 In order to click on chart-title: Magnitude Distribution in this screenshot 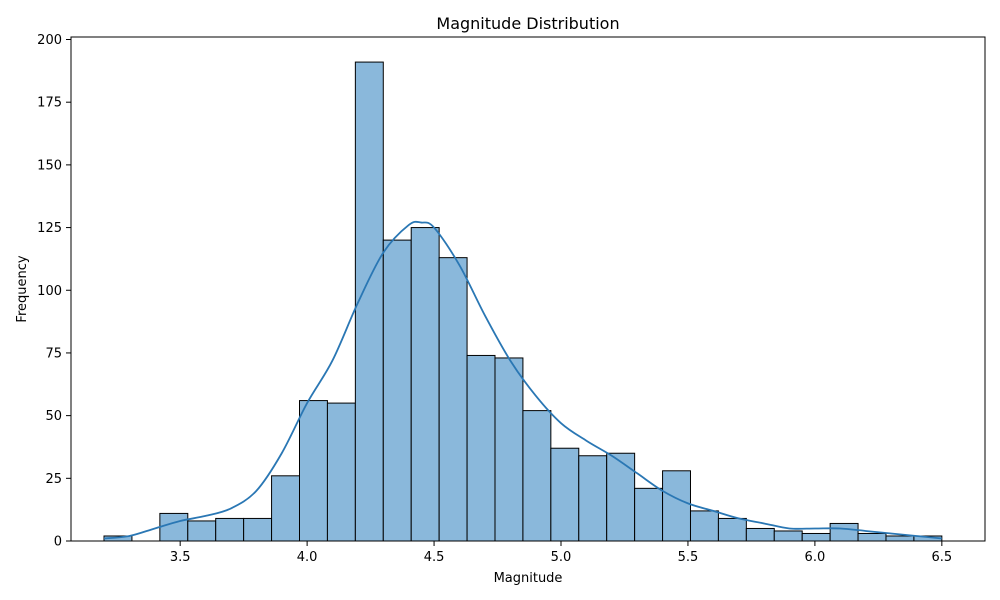, I will do `click(527, 23)`.